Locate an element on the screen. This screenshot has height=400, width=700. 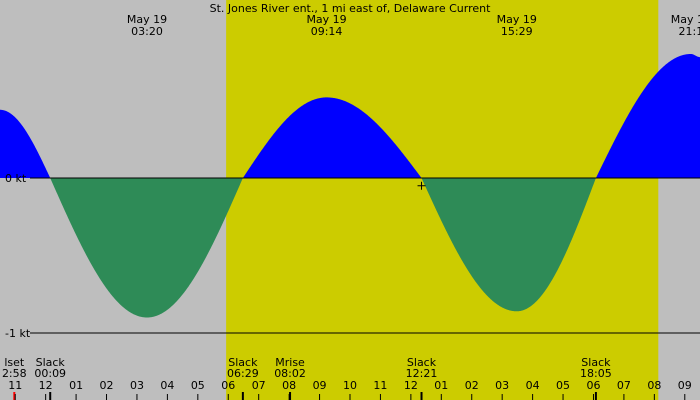
event-time: 2:58 is located at coordinates (14, 373).